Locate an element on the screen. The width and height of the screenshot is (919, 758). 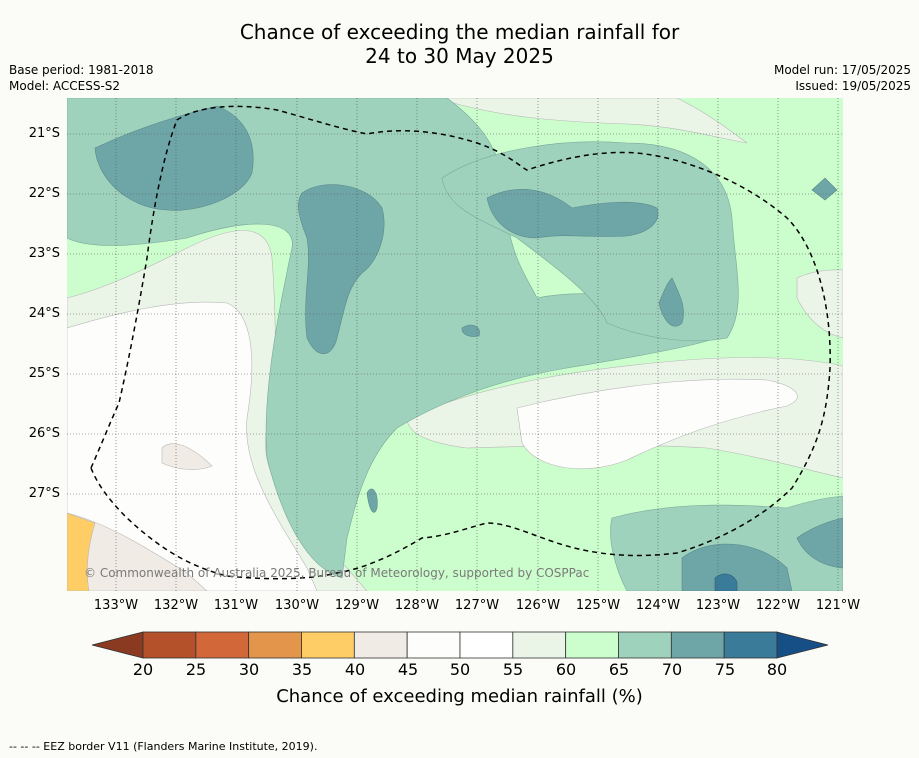
lon-label: 126°W is located at coordinates (538, 605).